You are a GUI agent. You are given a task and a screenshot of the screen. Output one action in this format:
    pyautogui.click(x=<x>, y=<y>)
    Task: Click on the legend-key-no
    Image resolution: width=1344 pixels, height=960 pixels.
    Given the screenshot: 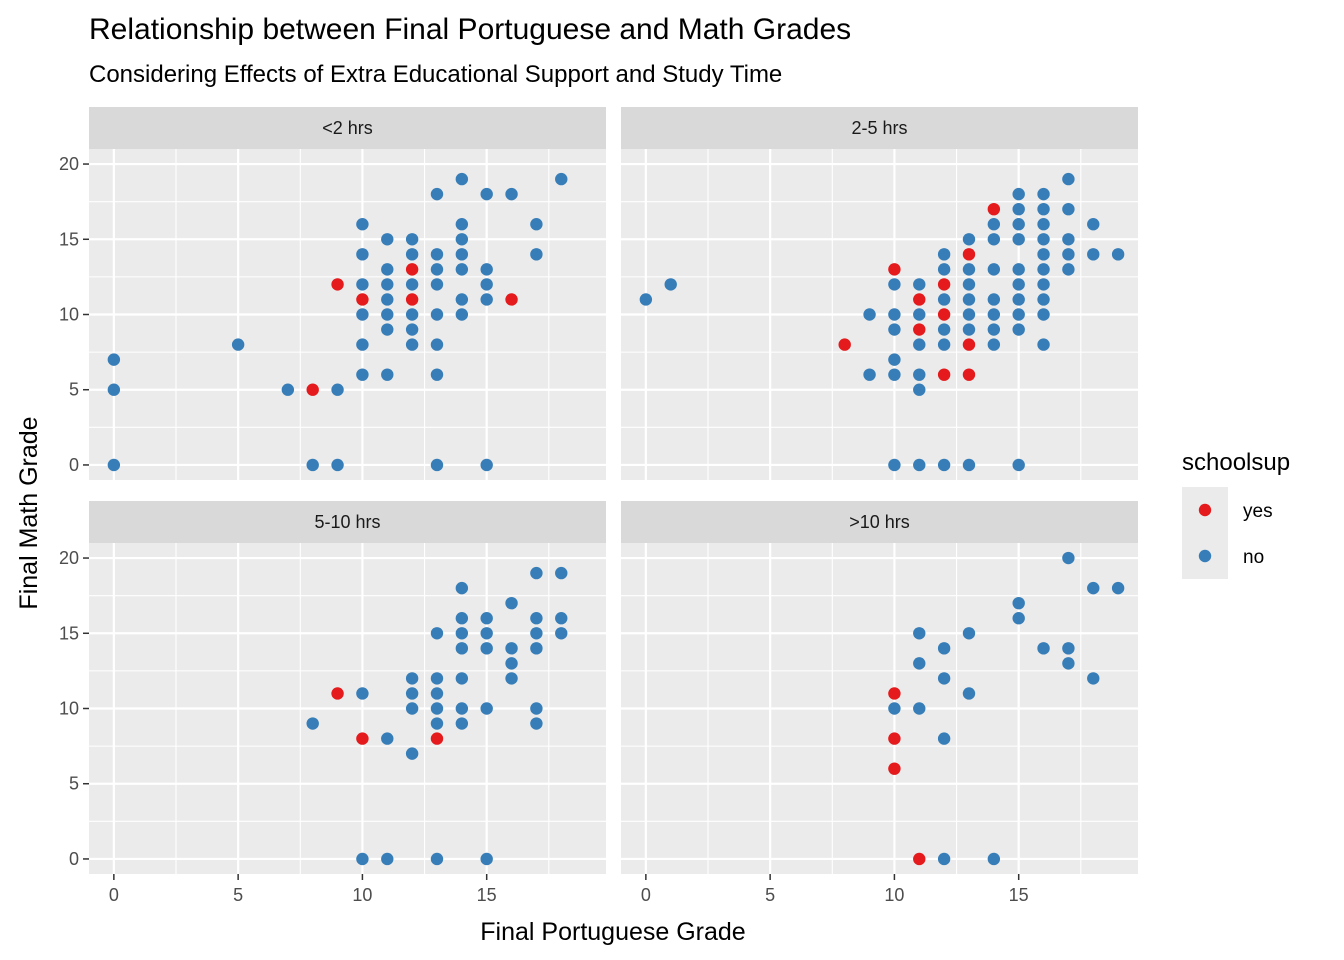 What is the action you would take?
    pyautogui.click(x=1205, y=556)
    